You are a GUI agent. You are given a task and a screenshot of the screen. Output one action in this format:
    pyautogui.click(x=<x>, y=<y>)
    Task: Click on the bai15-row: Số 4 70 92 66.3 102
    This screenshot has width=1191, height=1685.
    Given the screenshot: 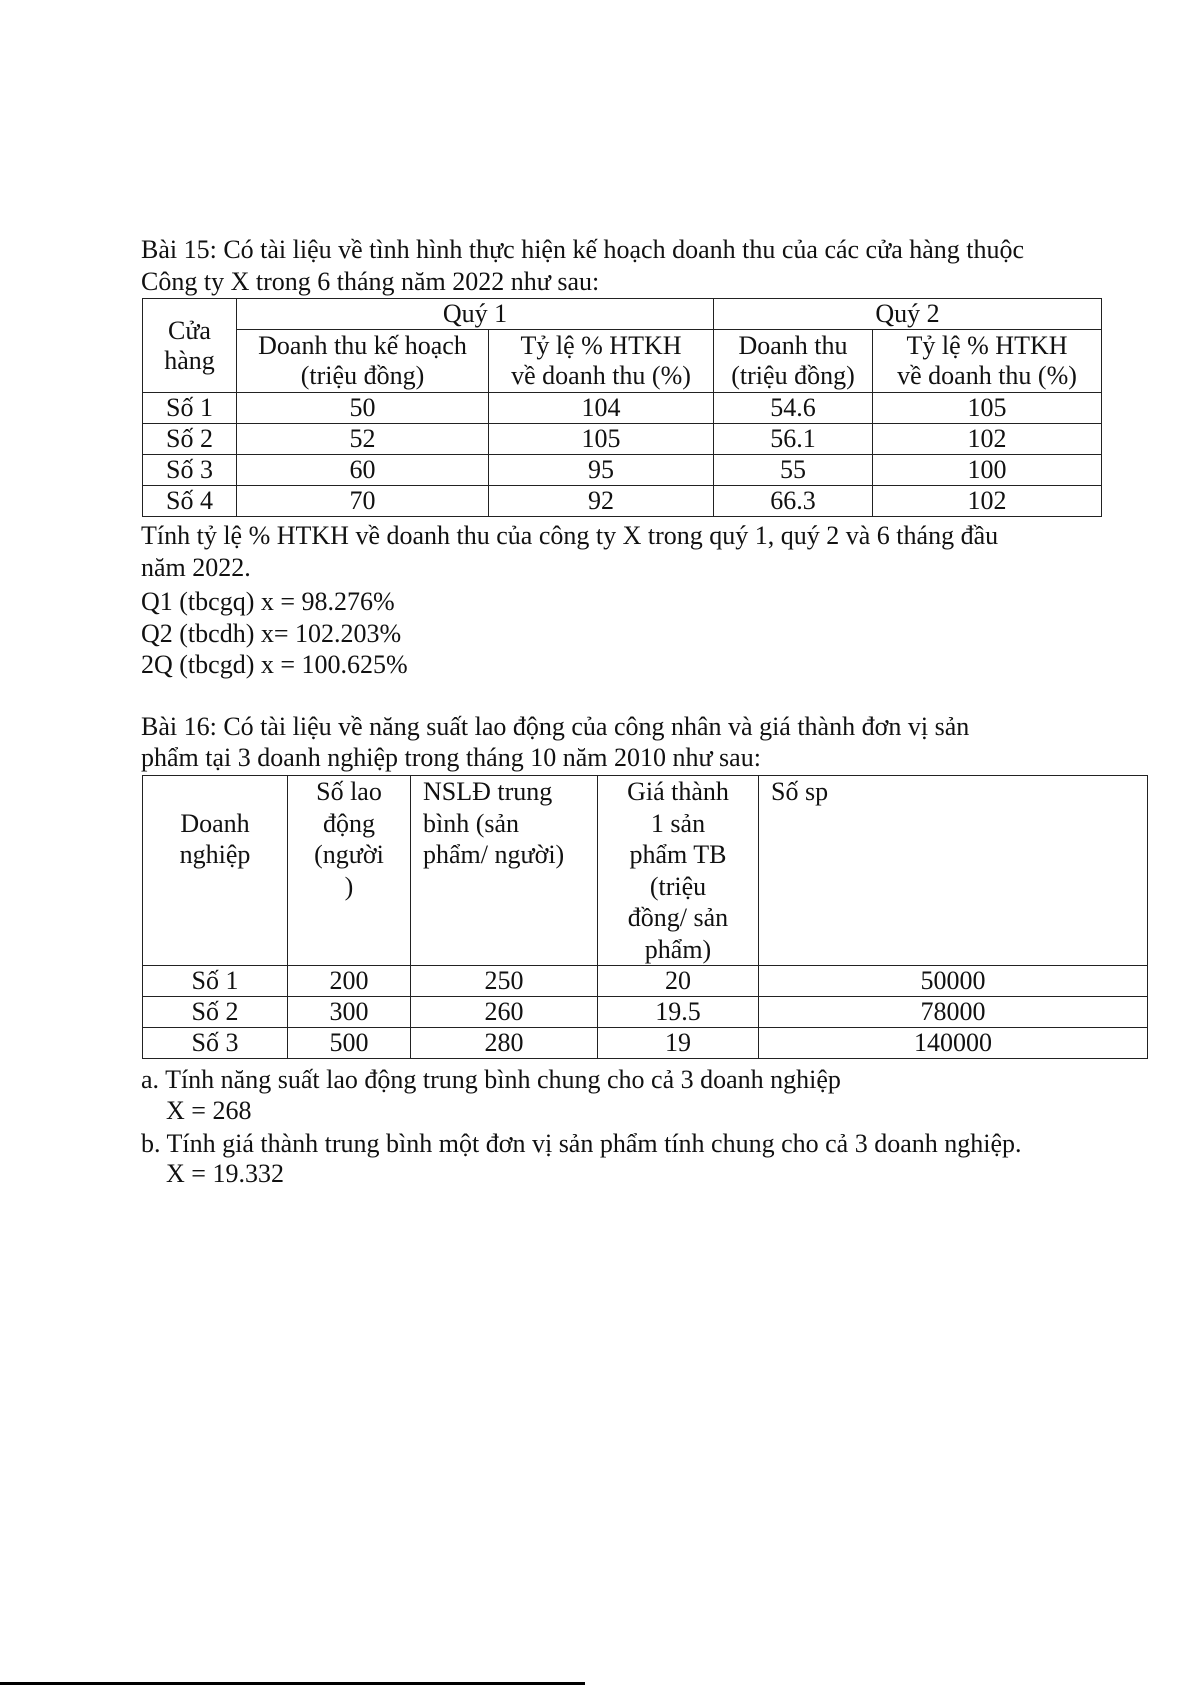 What is the action you would take?
    pyautogui.click(x=622, y=501)
    